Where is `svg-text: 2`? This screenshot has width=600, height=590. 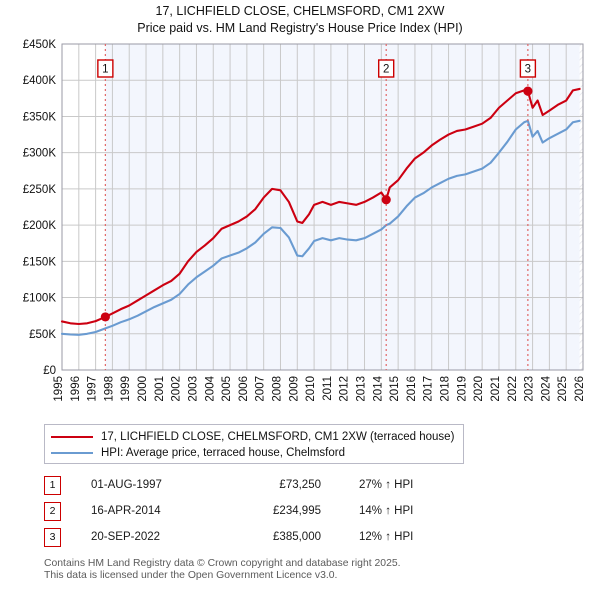
svg-text: 2 is located at coordinates (386, 70).